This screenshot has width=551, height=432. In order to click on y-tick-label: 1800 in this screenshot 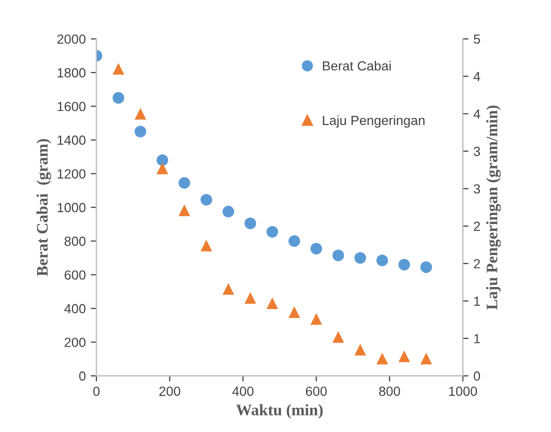, I will do `click(72, 73)`.